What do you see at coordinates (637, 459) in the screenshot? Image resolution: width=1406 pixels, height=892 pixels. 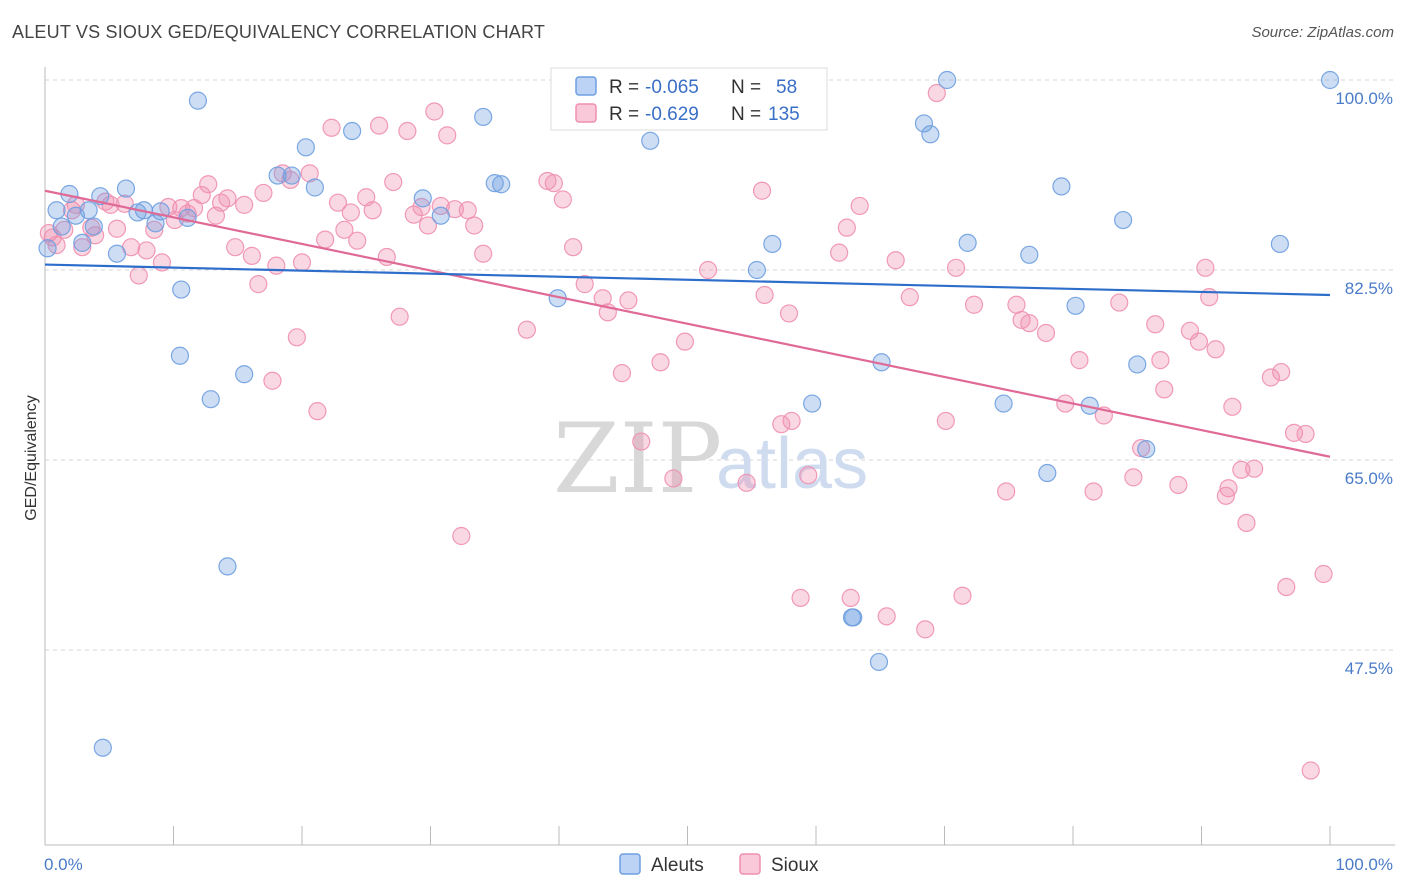 I see `watermark-zip: ZIP` at bounding box center [637, 459].